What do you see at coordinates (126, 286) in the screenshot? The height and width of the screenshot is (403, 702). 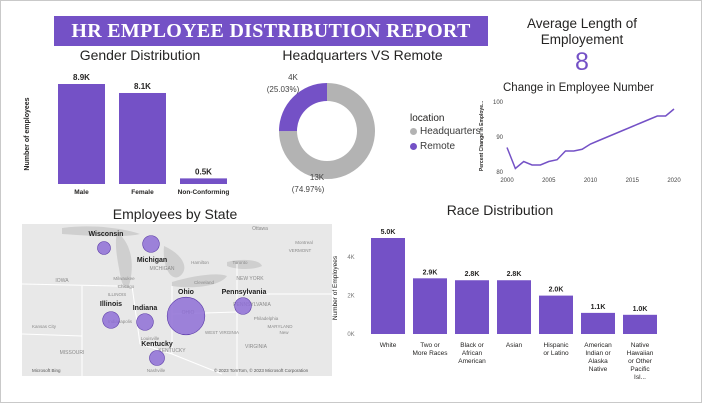 I see `map-place-label: Chicago` at bounding box center [126, 286].